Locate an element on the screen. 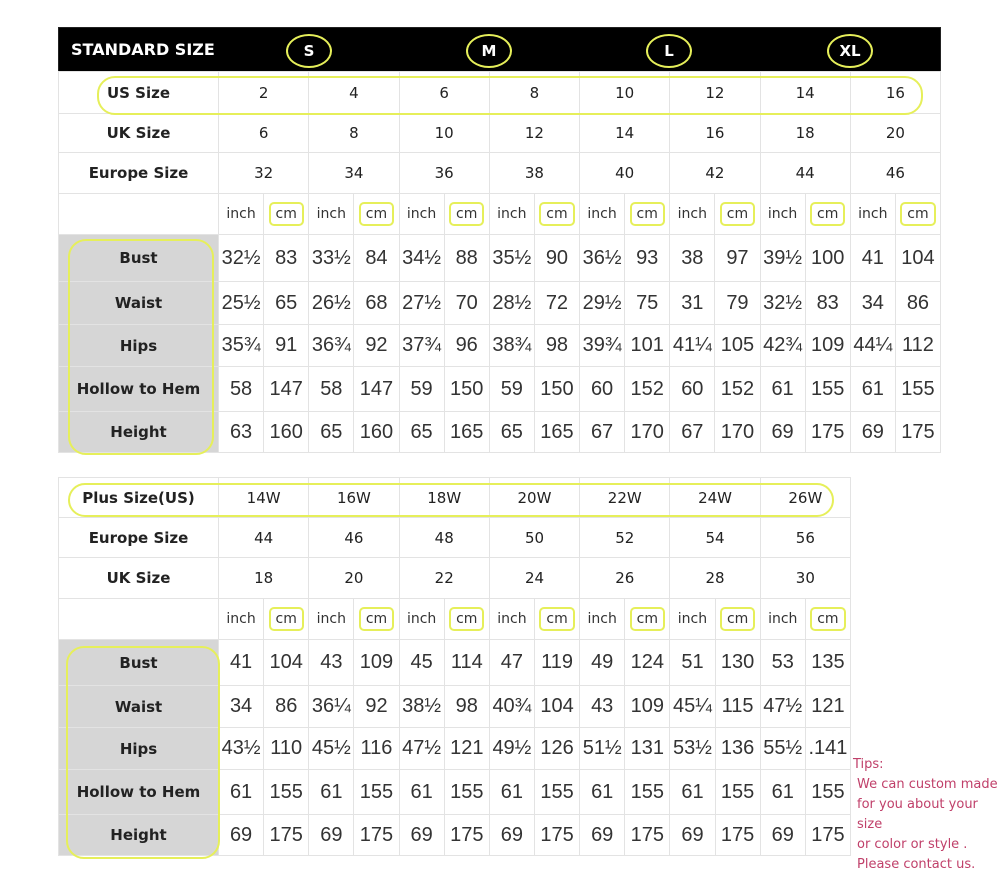 The height and width of the screenshot is (887, 1000). measurement-value: 124 is located at coordinates (647, 662).